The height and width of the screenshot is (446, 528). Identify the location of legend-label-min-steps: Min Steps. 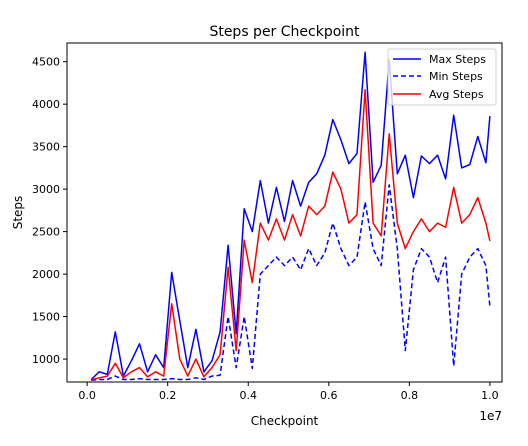
(456, 76).